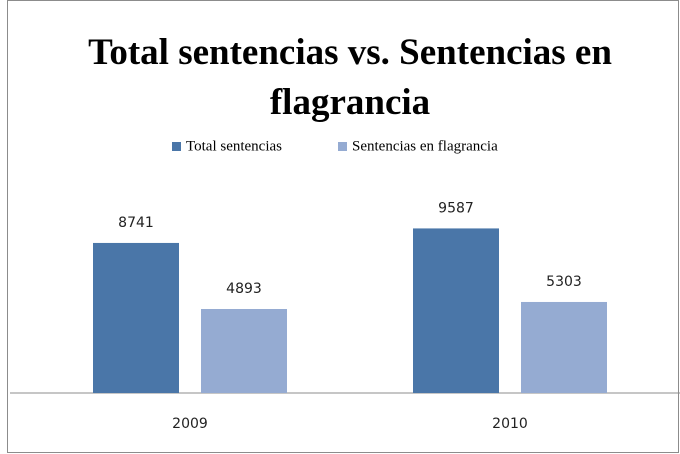 Image resolution: width=680 pixels, height=454 pixels. Describe the element at coordinates (564, 282) in the screenshot. I see `value-label: 5303` at that location.